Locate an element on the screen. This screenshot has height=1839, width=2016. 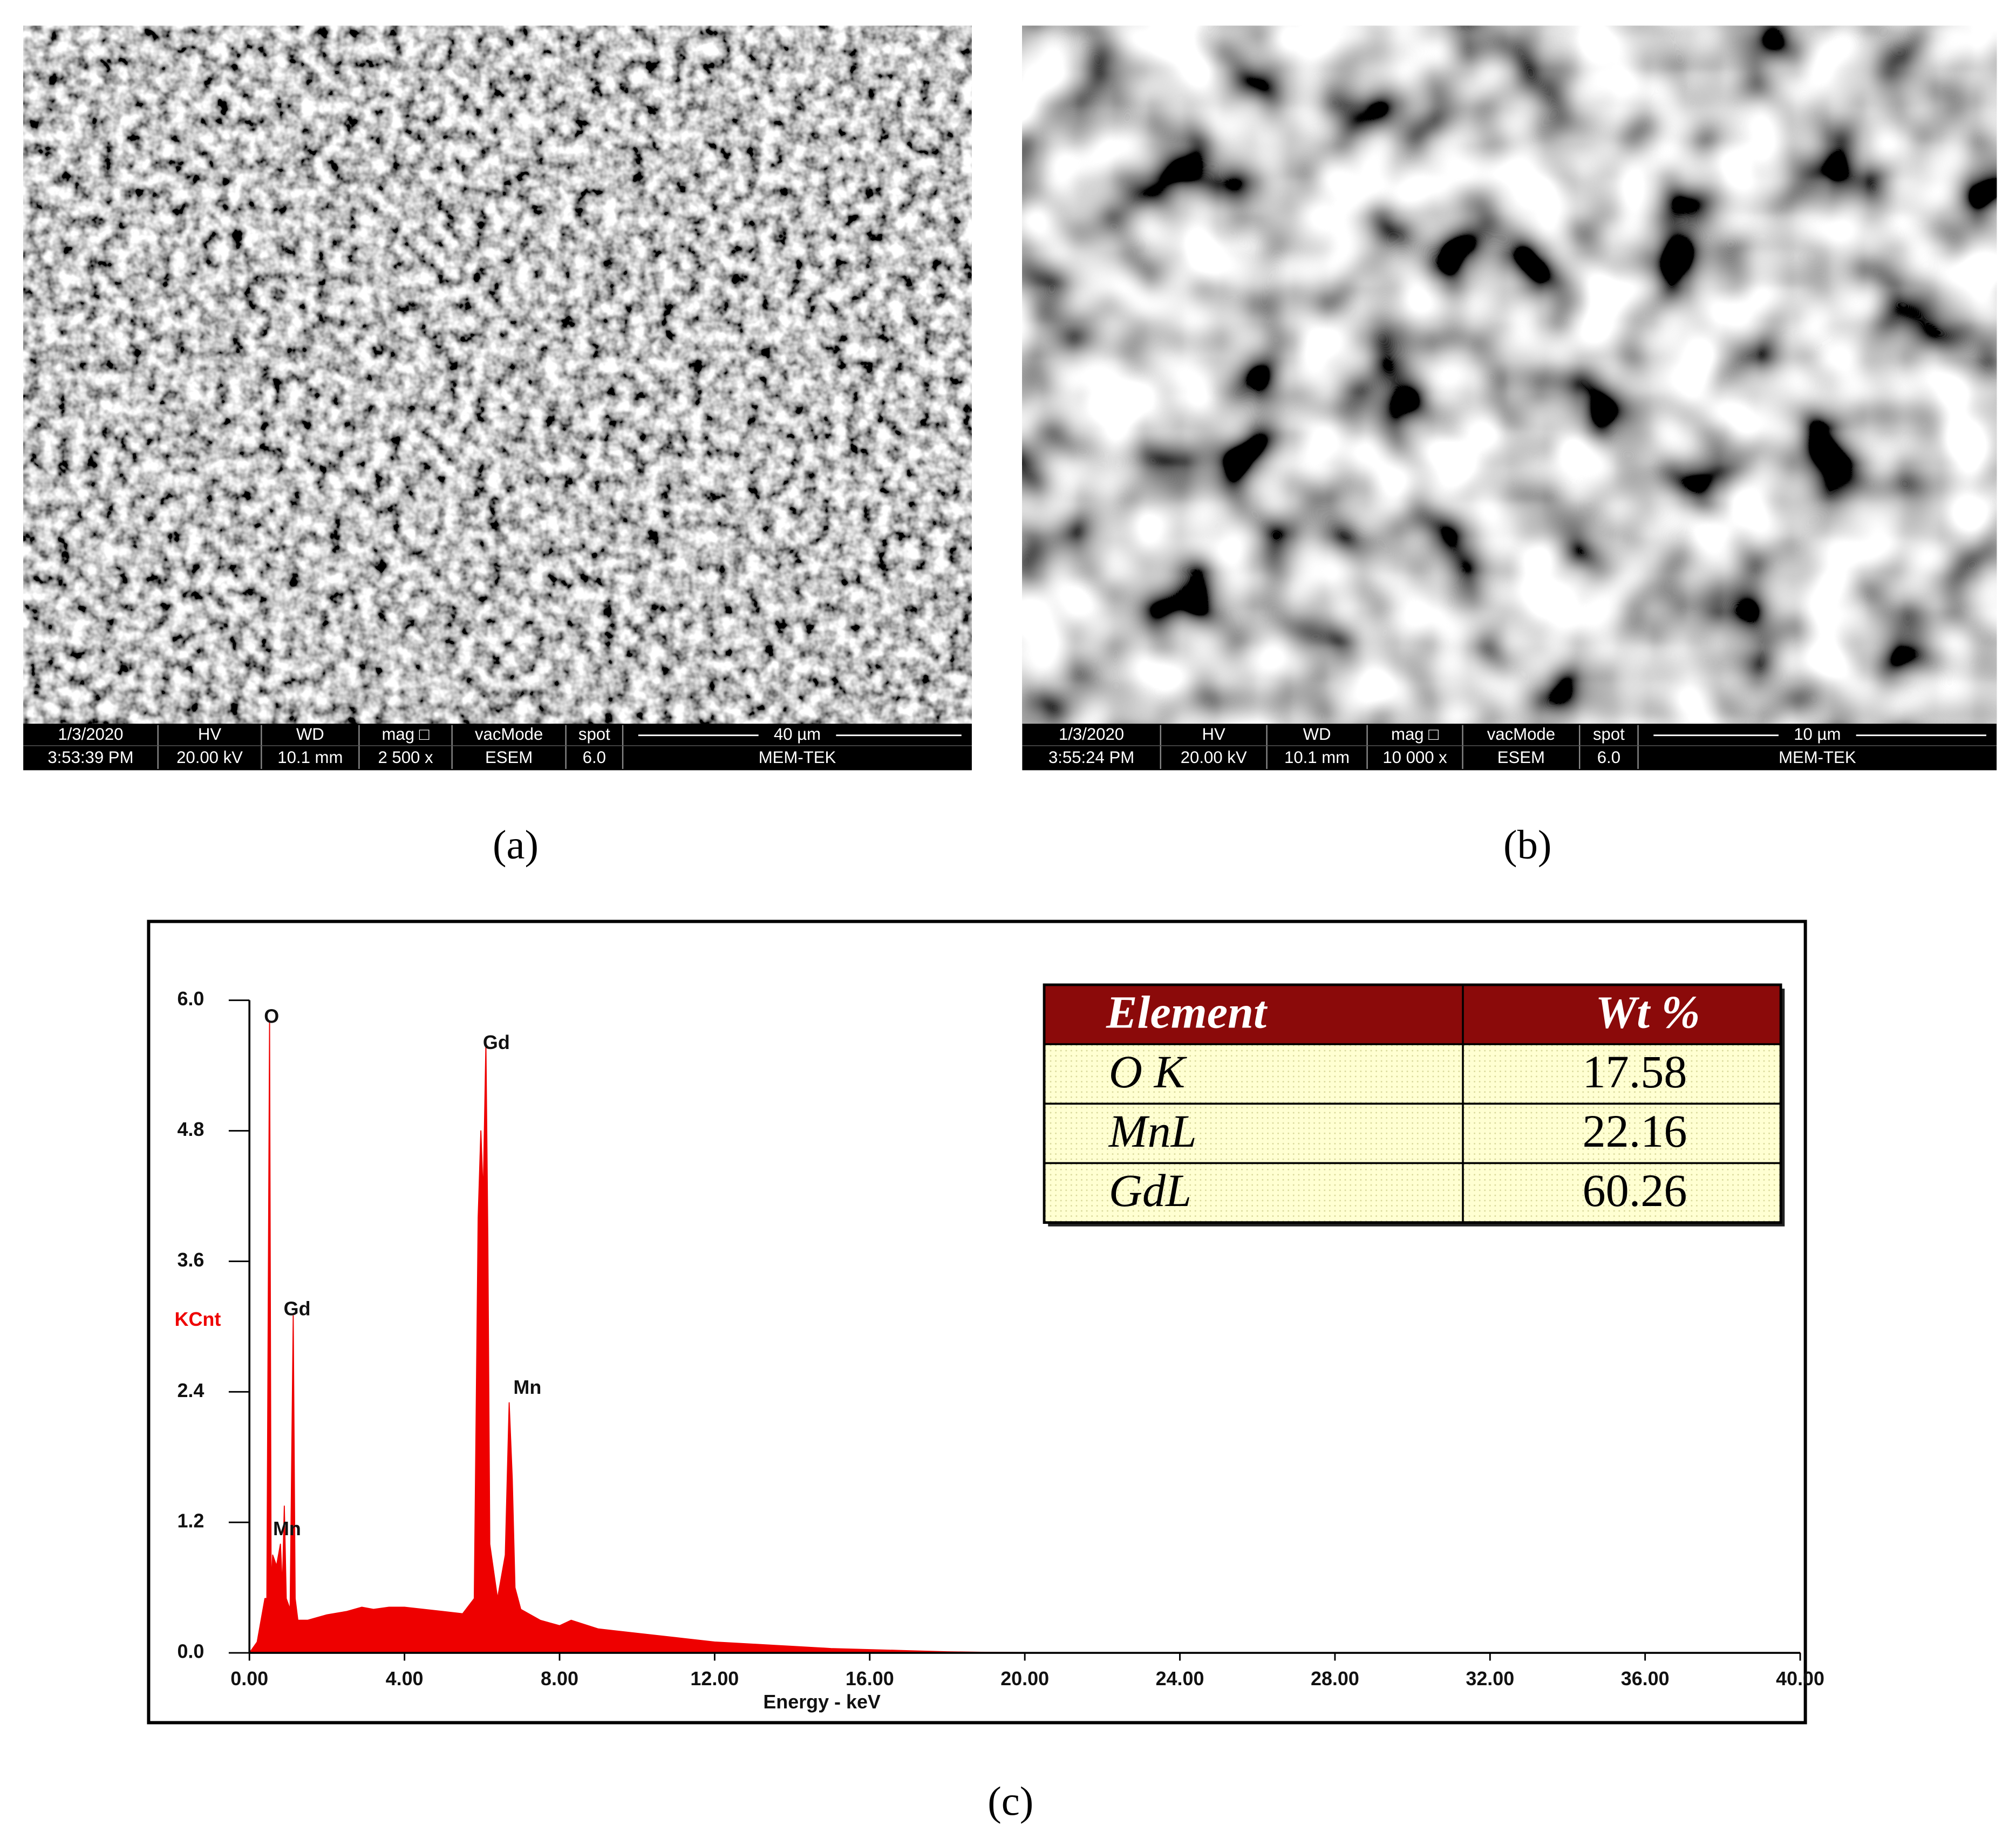
x-tick-label: 20.00 is located at coordinates (1024, 1678).